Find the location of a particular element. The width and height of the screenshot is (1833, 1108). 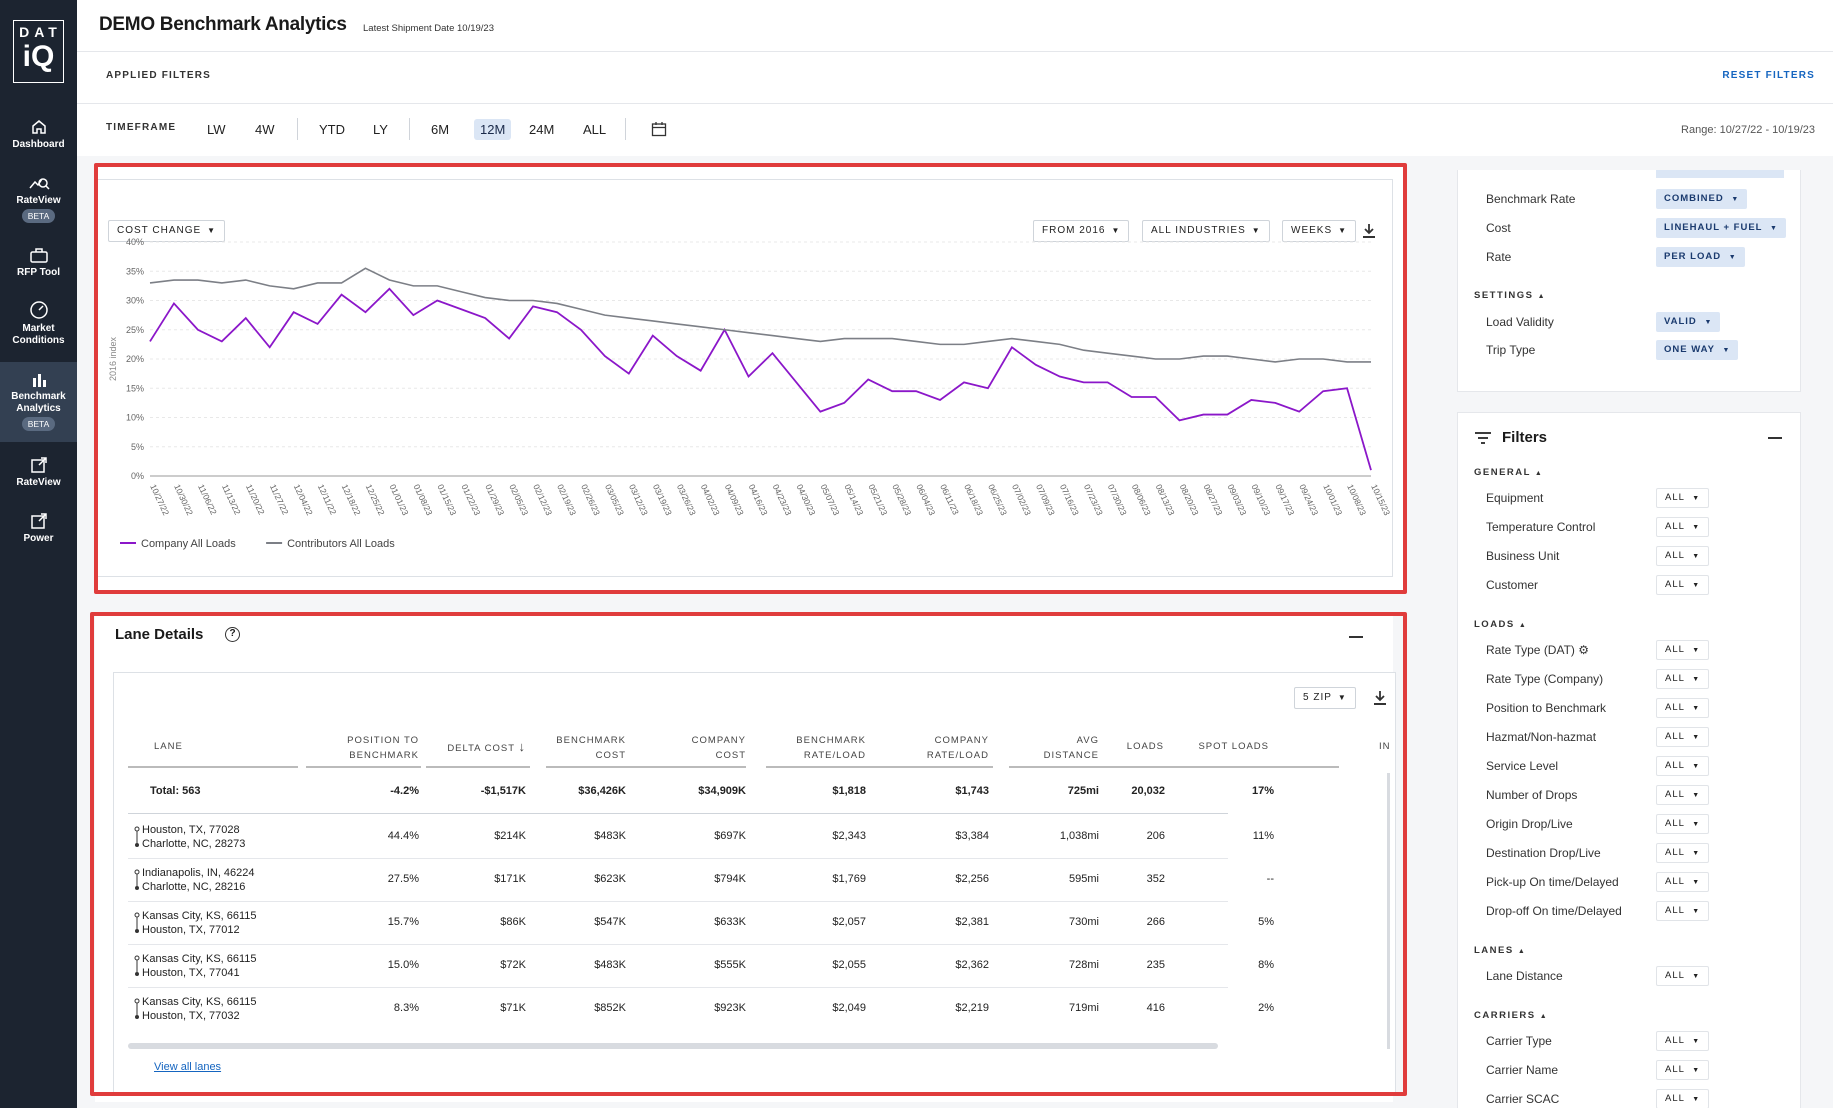

nav-market-conditions: Market Conditions is located at coordinates (38, 323).